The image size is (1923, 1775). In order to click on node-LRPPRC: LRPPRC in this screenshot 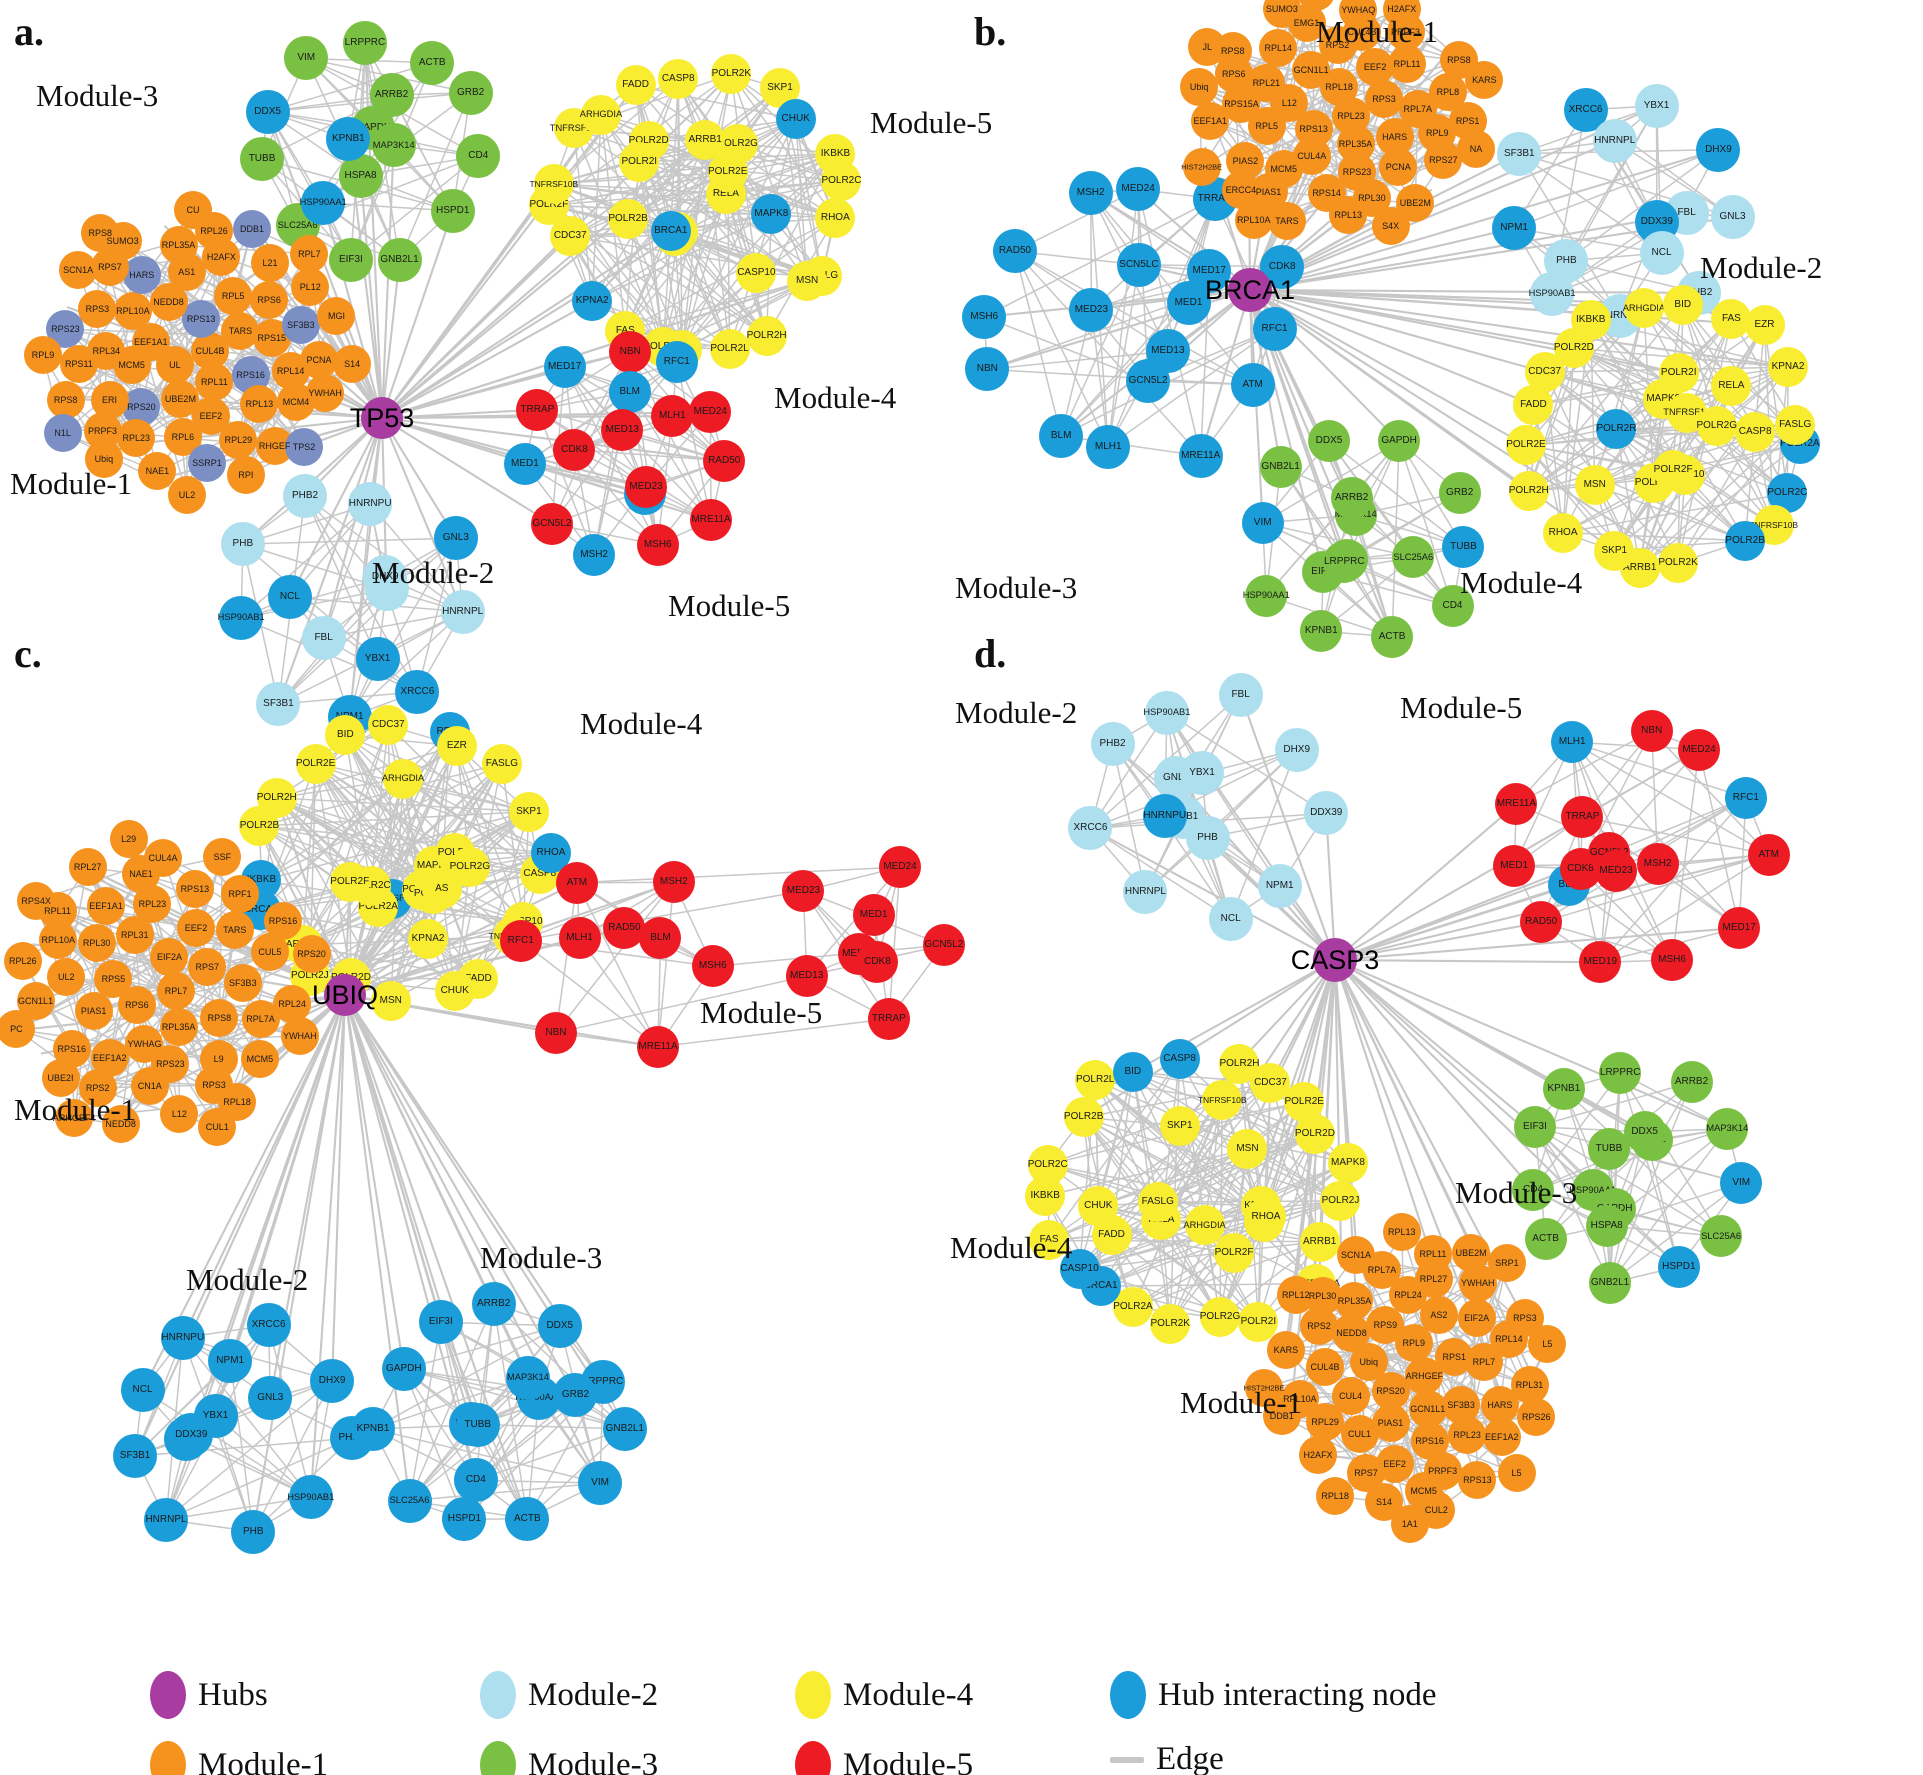, I will do `click(364, 43)`.